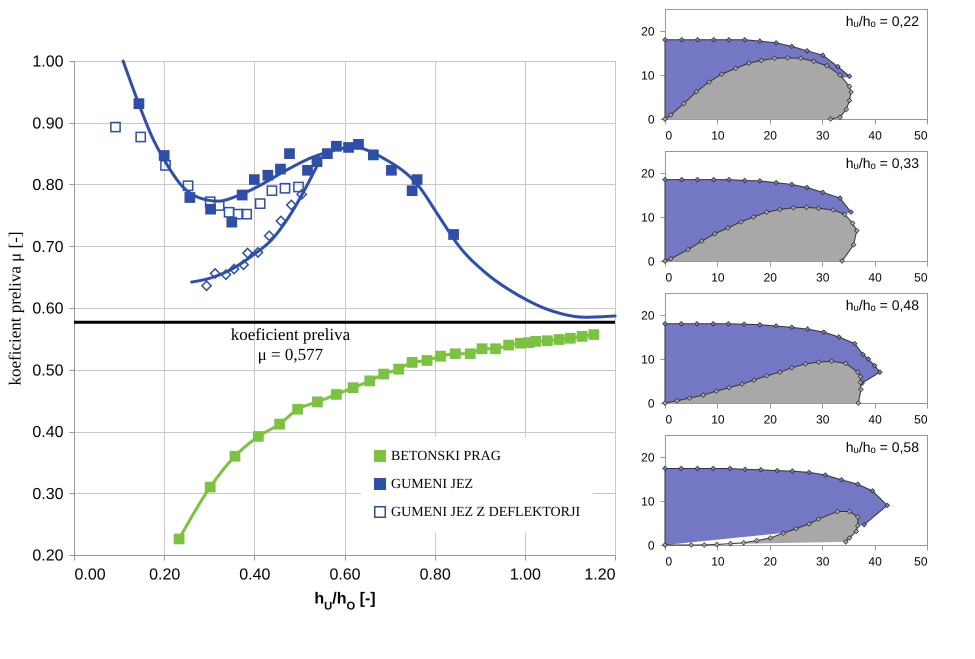 This screenshot has height=659, width=975. Describe the element at coordinates (164, 575) in the screenshot. I see `x-tick-label: 0.20` at that location.